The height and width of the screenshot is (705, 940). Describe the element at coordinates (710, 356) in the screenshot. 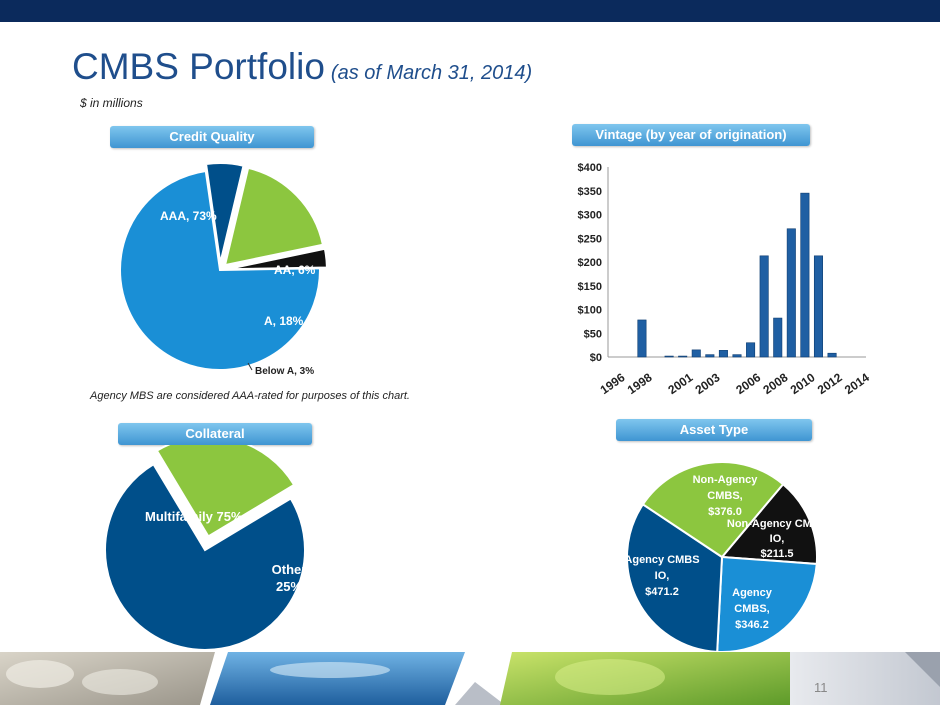

I see `vintage-bar-2003` at that location.